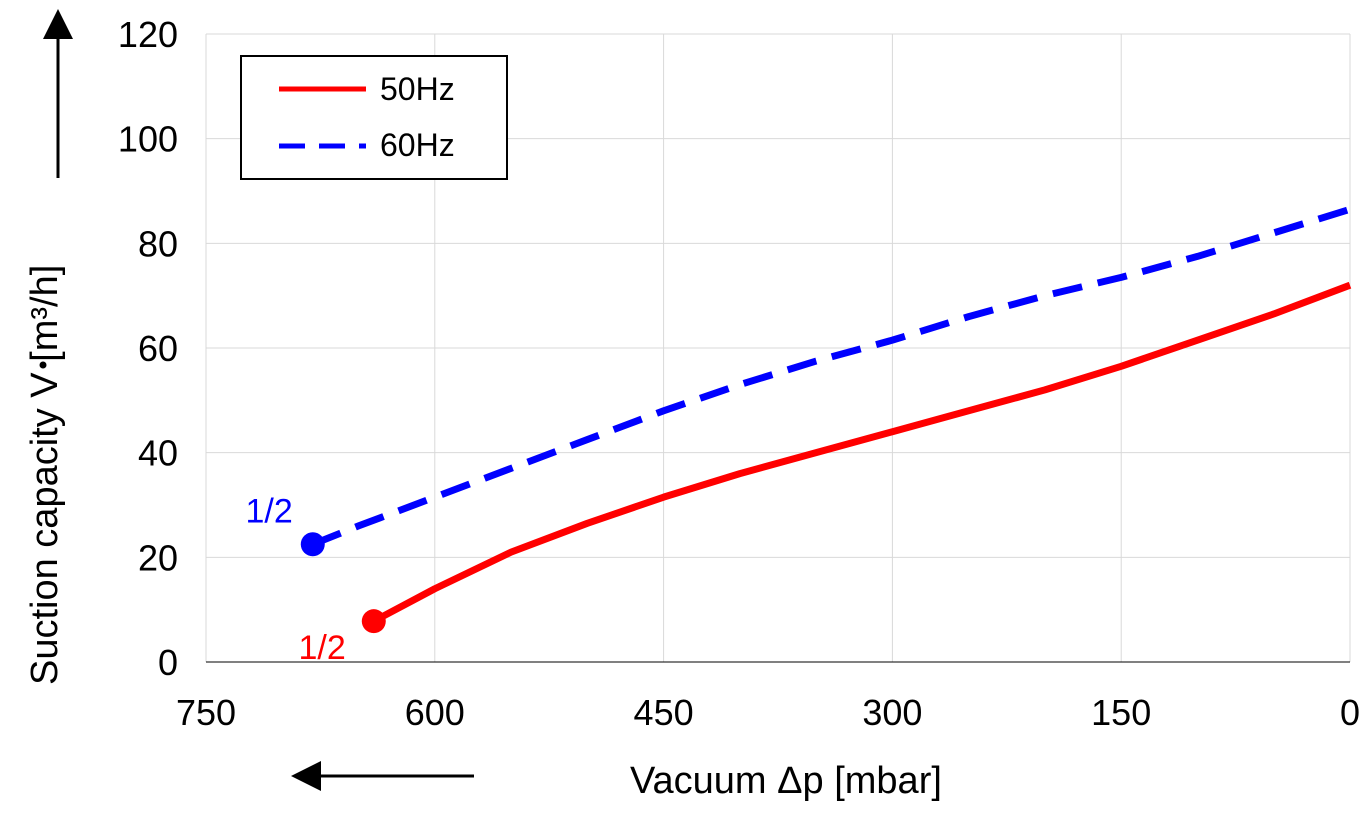 Image resolution: width=1368 pixels, height=822 pixels. I want to click on legend-label-50hz: 50Hz, so click(417, 89).